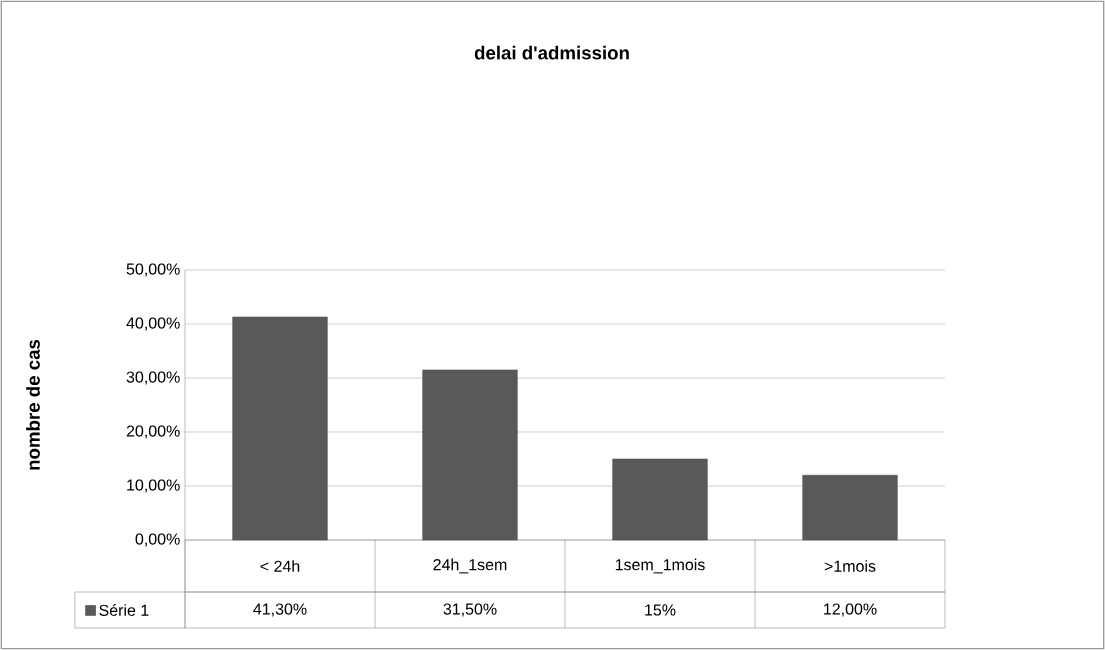 The width and height of the screenshot is (1105, 650). I want to click on x-tick-label: 24h_1sem, so click(470, 566).